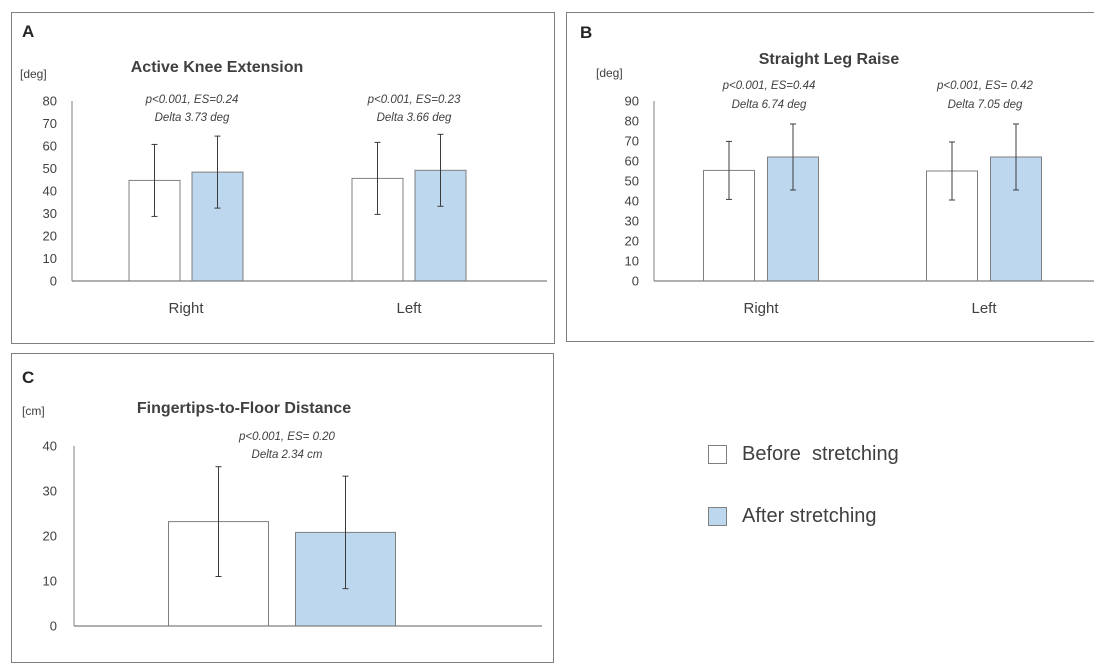  I want to click on legend: Before stretching After stretching, so click(803, 502).